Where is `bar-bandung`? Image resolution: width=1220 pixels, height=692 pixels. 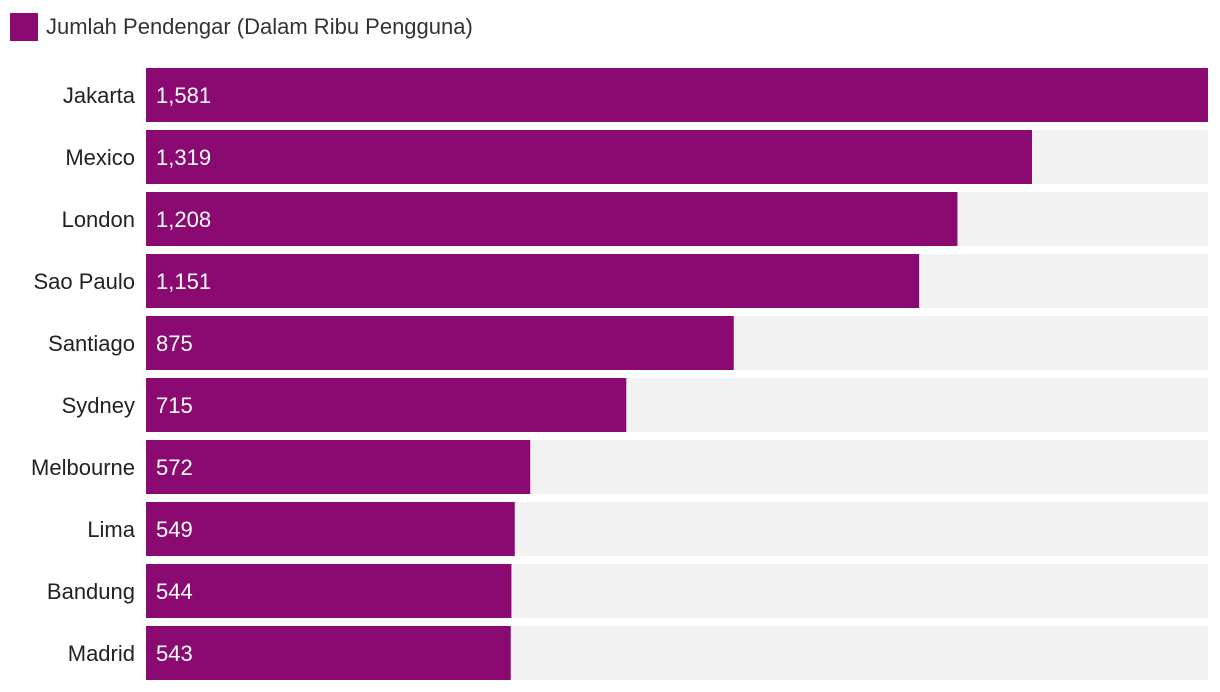
bar-bandung is located at coordinates (329, 591).